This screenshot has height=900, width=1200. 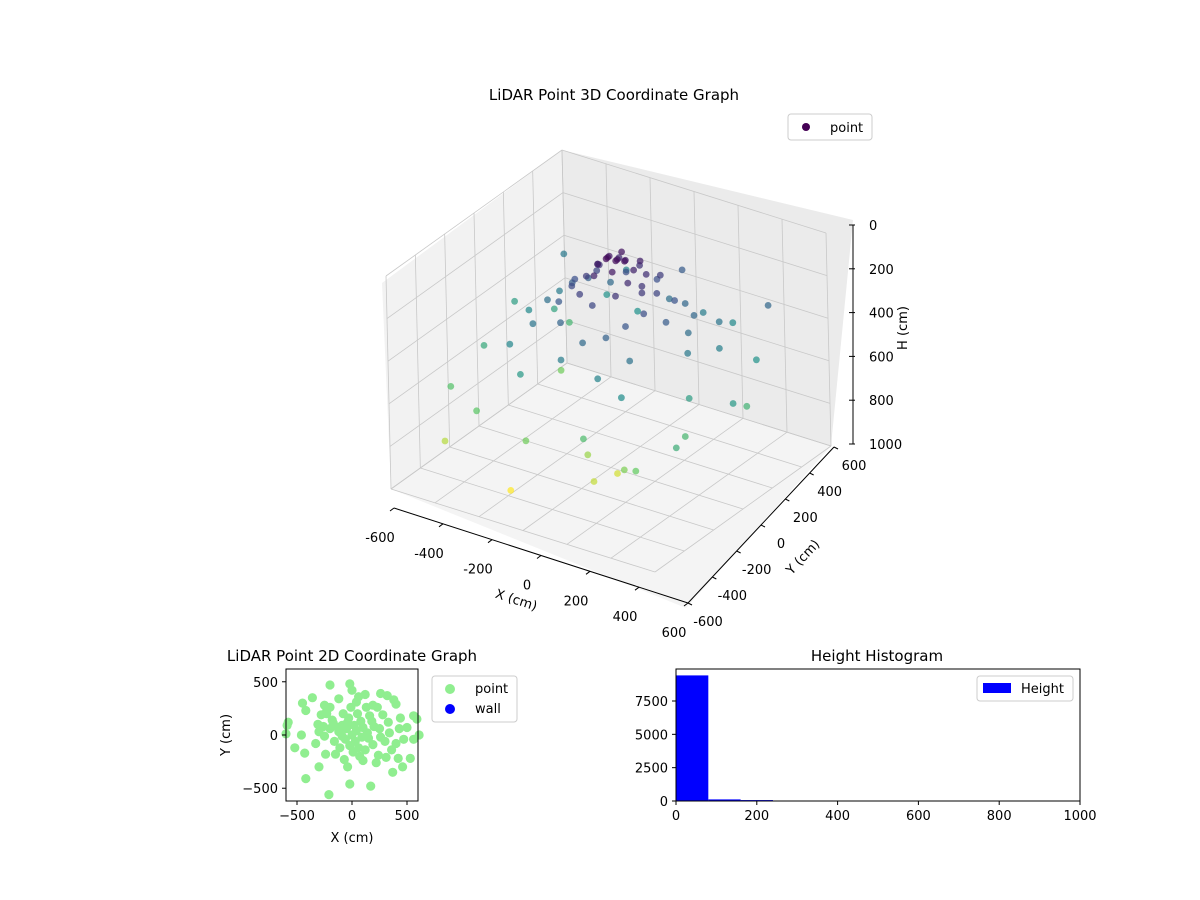 What do you see at coordinates (708, 622) in the screenshot?
I see `y-tick-label-3d: -600` at bounding box center [708, 622].